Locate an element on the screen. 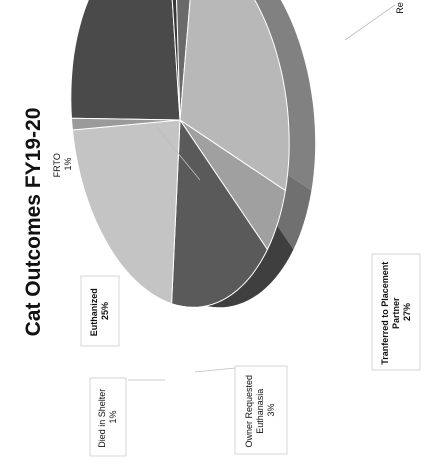 This screenshot has width=425, height=466. label-box-transfer is located at coordinates (396, 312).